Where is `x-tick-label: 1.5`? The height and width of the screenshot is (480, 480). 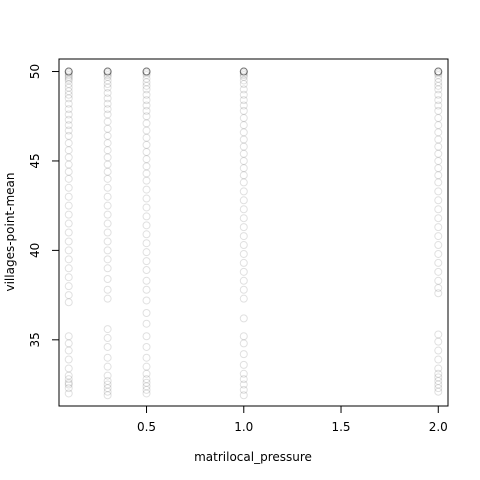 x-tick-label: 1.5 is located at coordinates (340, 427).